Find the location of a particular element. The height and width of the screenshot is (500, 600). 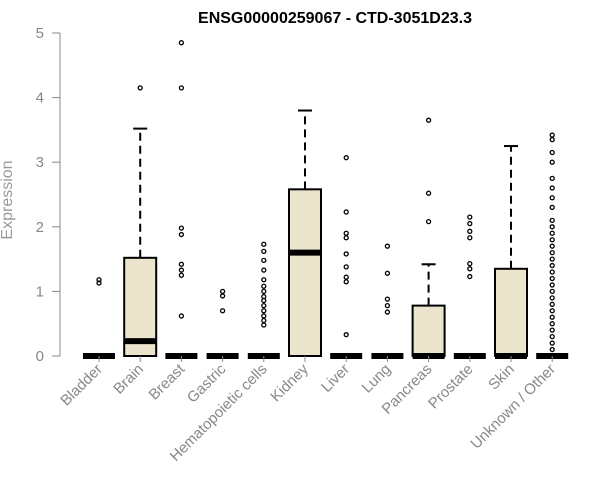

y-tick-label: 5 is located at coordinates (40, 33).